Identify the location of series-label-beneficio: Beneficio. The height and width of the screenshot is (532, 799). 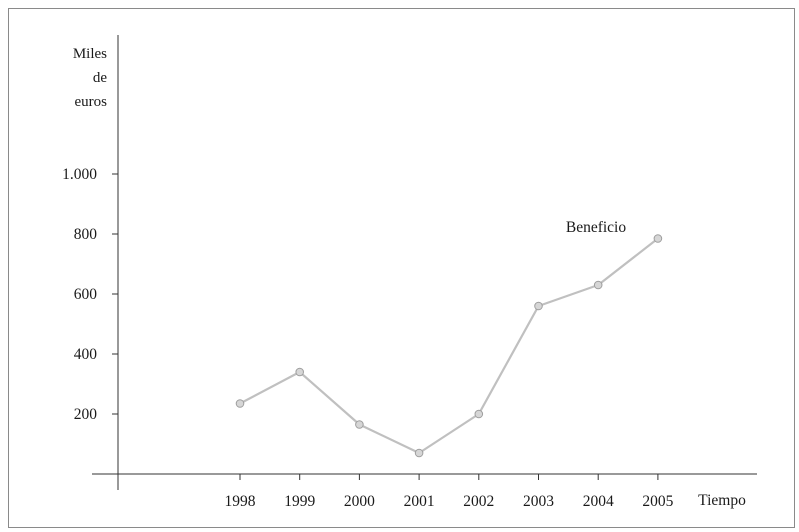
(596, 227).